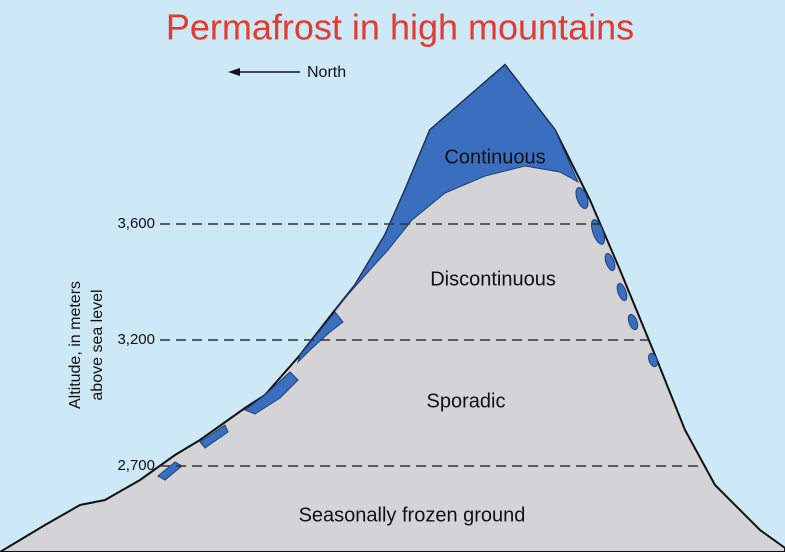  I want to click on axis-label: above sea level, so click(97, 344).